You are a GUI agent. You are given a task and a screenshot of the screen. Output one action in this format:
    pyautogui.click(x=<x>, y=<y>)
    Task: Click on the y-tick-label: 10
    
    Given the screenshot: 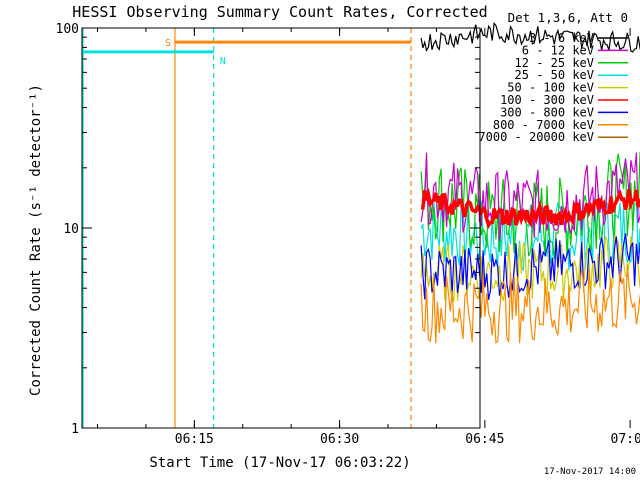 What is the action you would take?
    pyautogui.click(x=71, y=229)
    